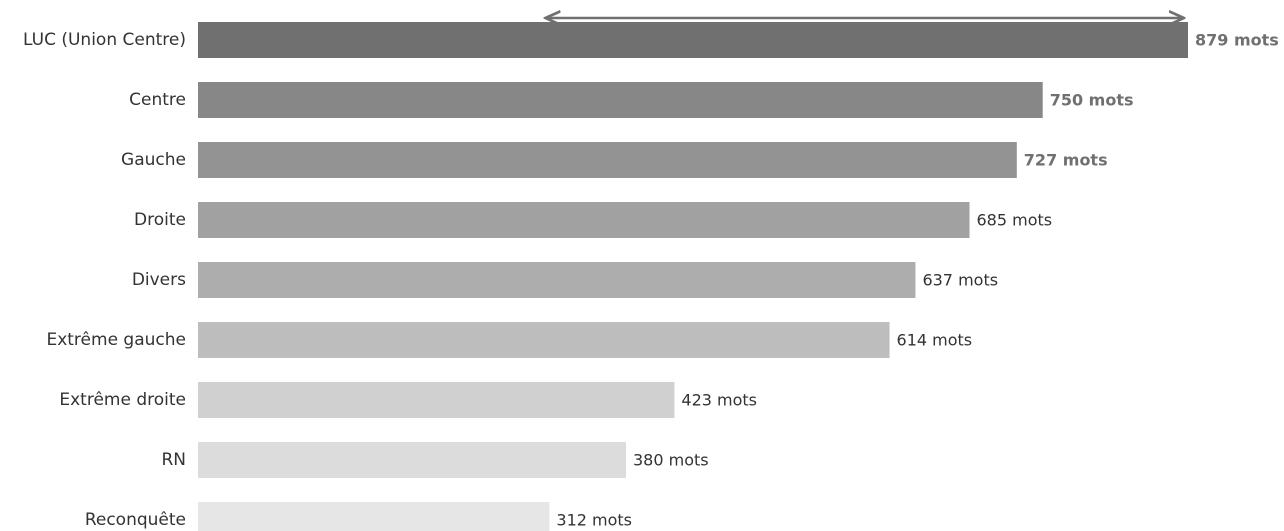  Describe the element at coordinates (135, 520) in the screenshot. I see `category-label-8: Reconquête` at that location.